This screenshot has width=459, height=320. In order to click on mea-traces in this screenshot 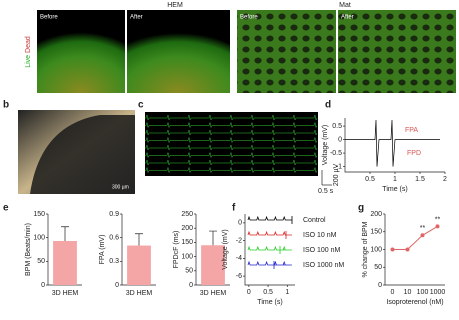, I will do `click(231, 144)`.